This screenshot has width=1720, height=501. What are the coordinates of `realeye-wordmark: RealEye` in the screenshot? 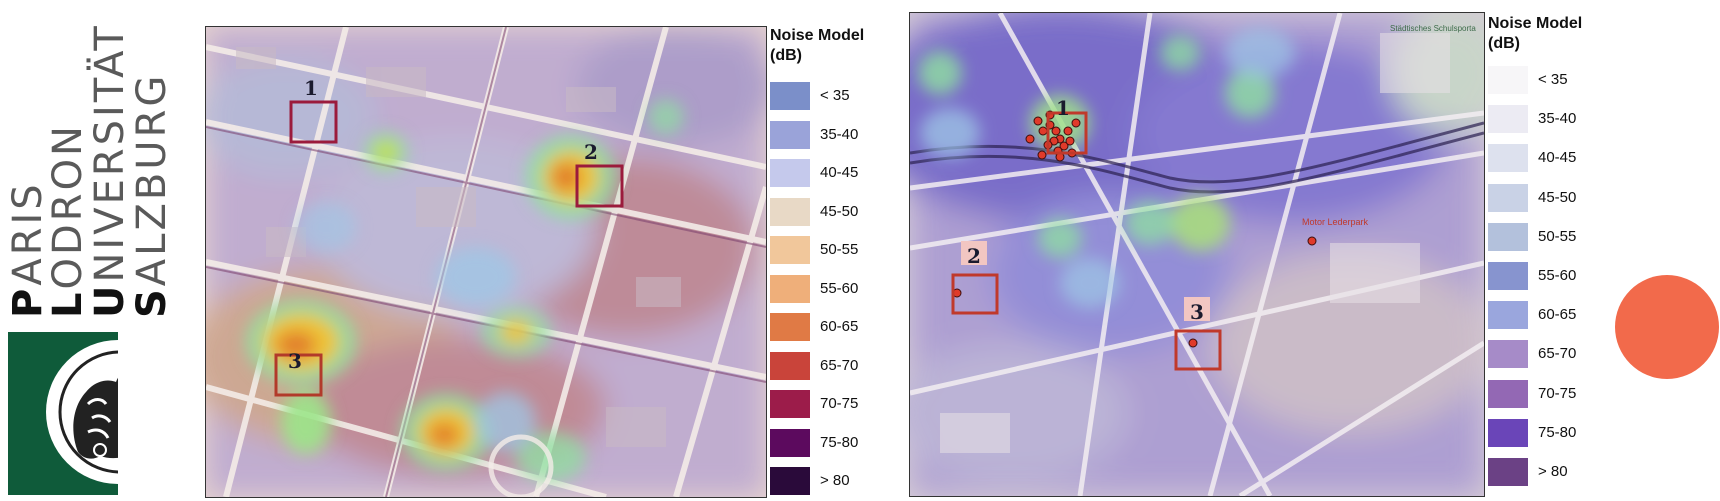 It's located at (1715, 253).